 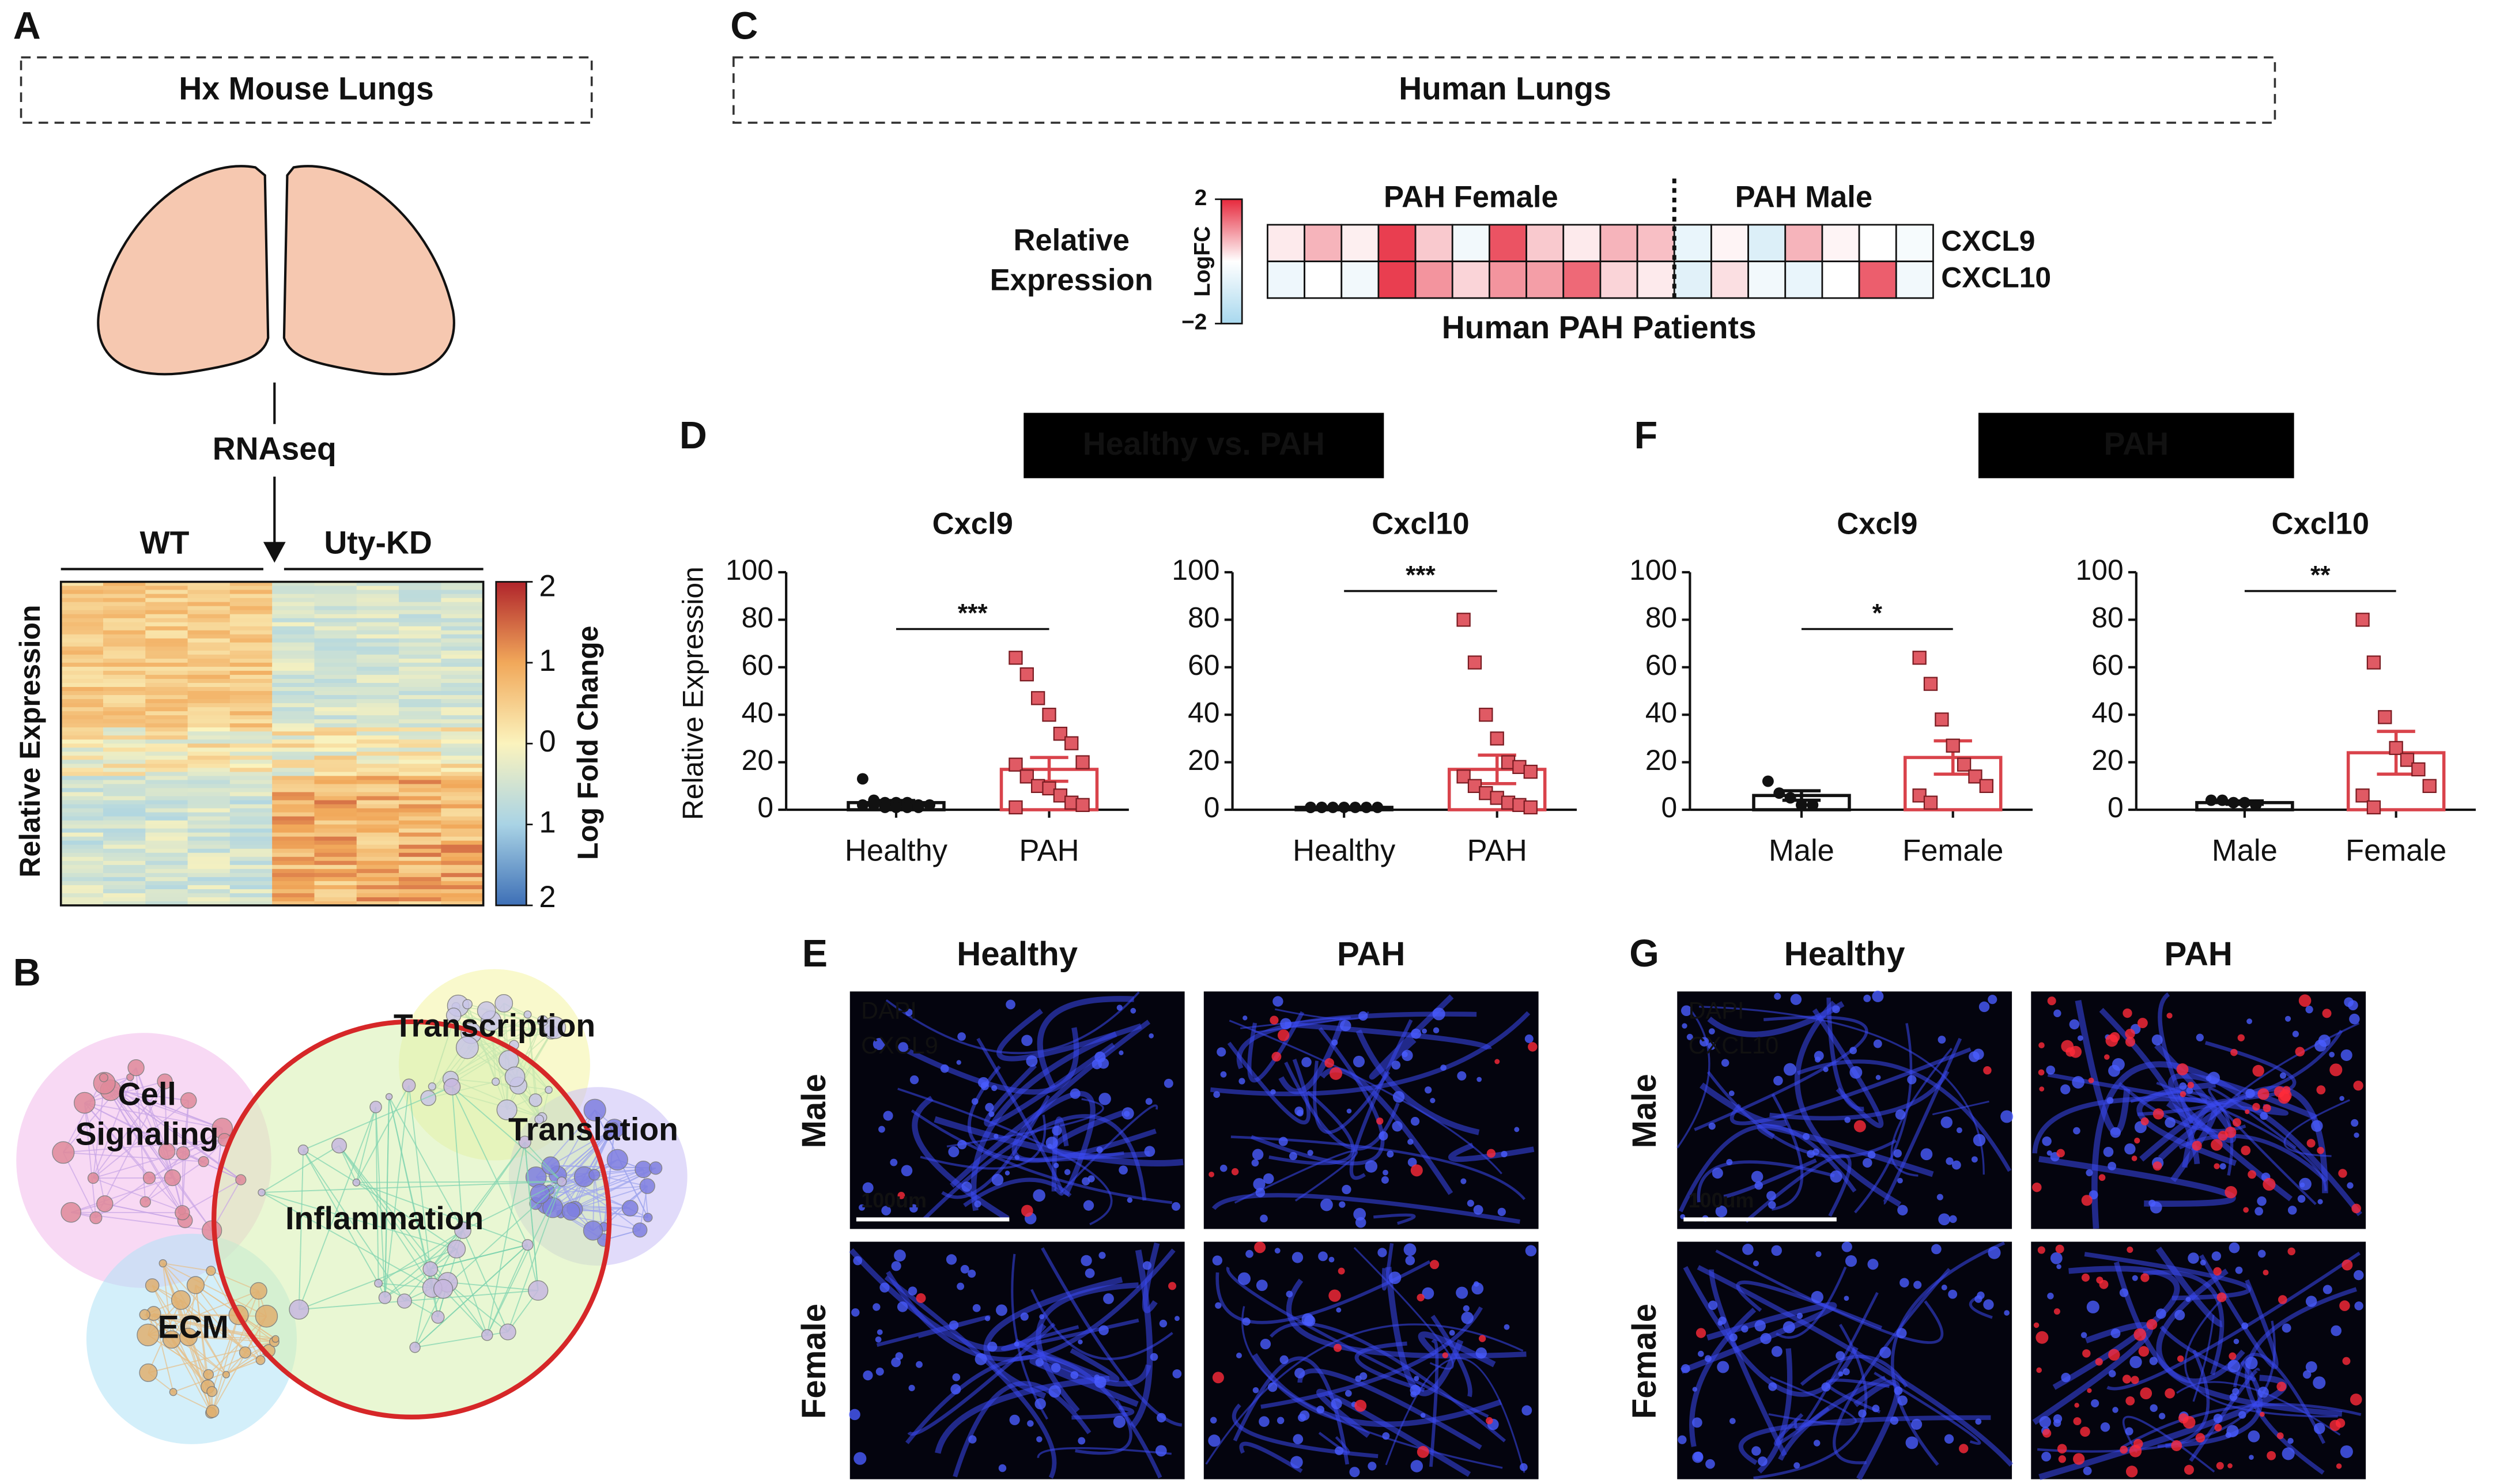 I want to click on y-tick-label: 20, so click(x=2107, y=760).